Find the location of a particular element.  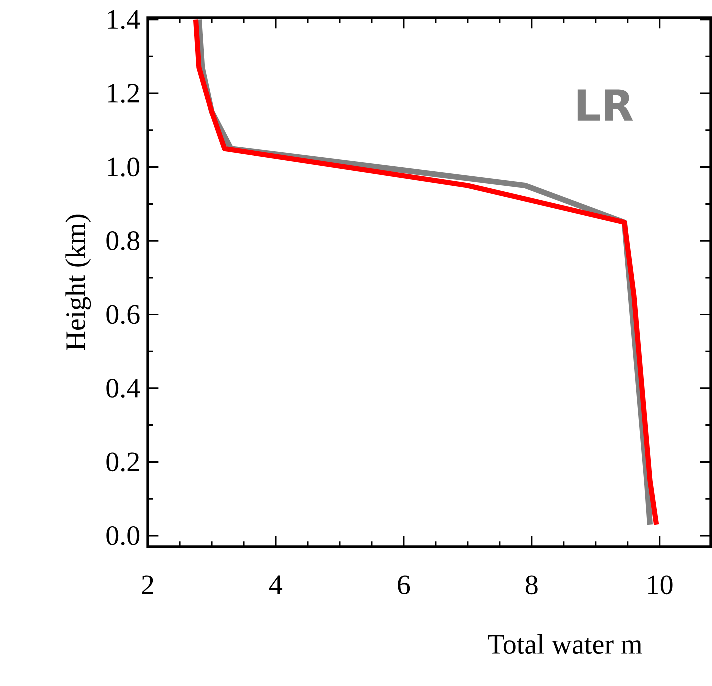

x-tick-label: 6 is located at coordinates (404, 585).